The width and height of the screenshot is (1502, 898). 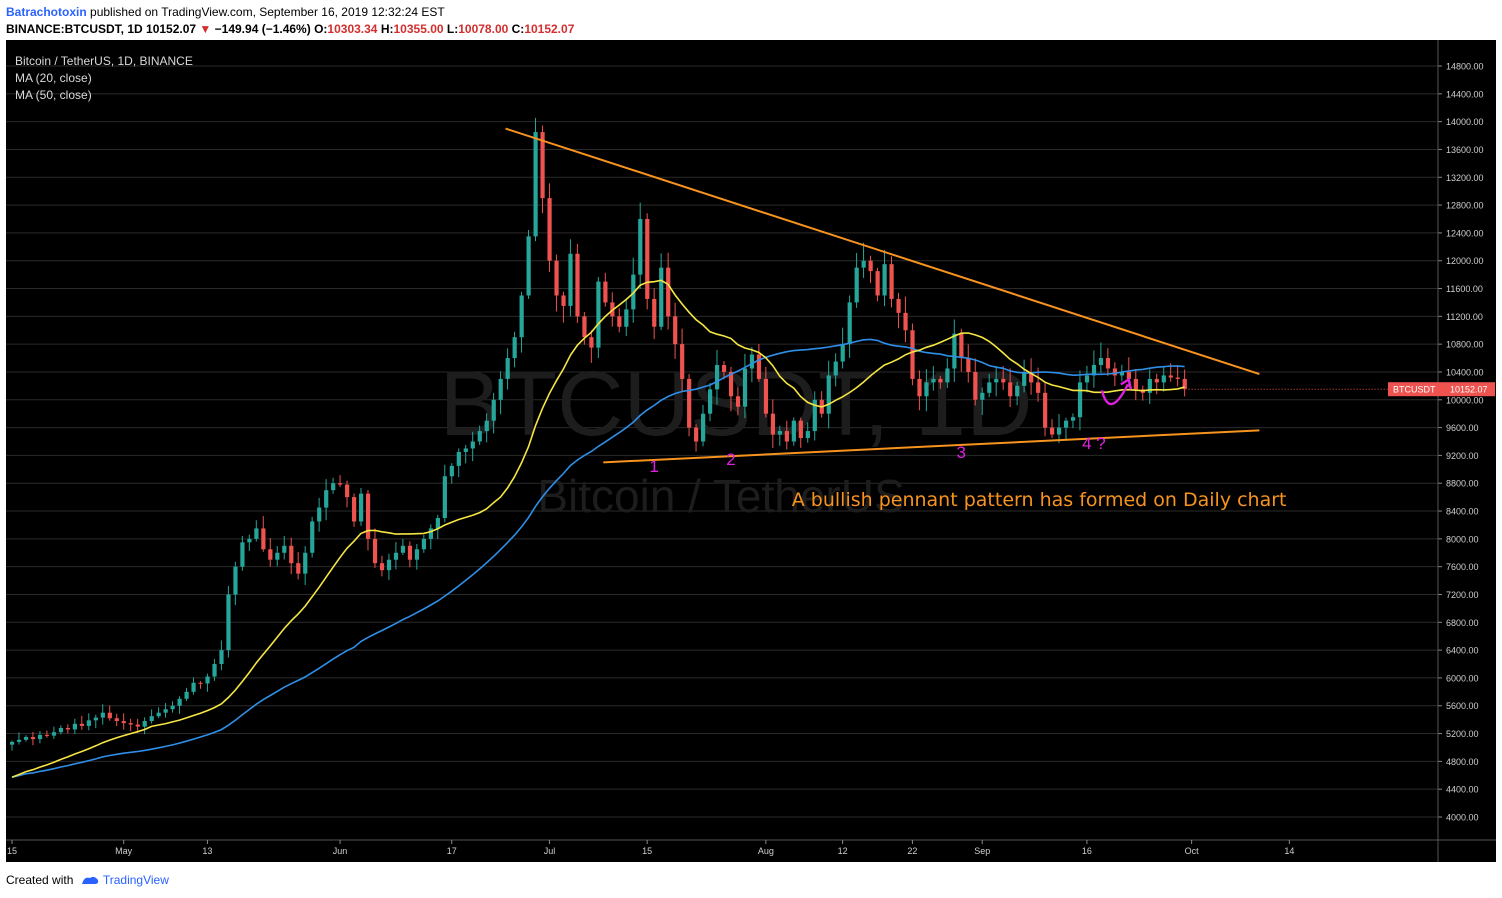 I want to click on price-tick-label: 9600.00, so click(x=1462, y=428).